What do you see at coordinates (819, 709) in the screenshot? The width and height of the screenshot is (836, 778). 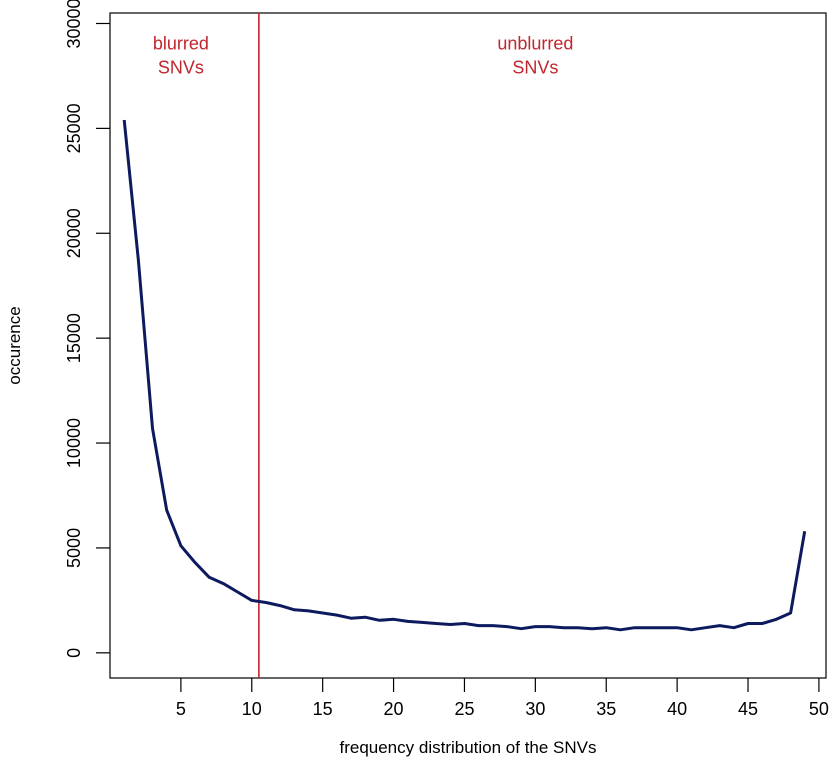 I see `x-tick-label: 50` at bounding box center [819, 709].